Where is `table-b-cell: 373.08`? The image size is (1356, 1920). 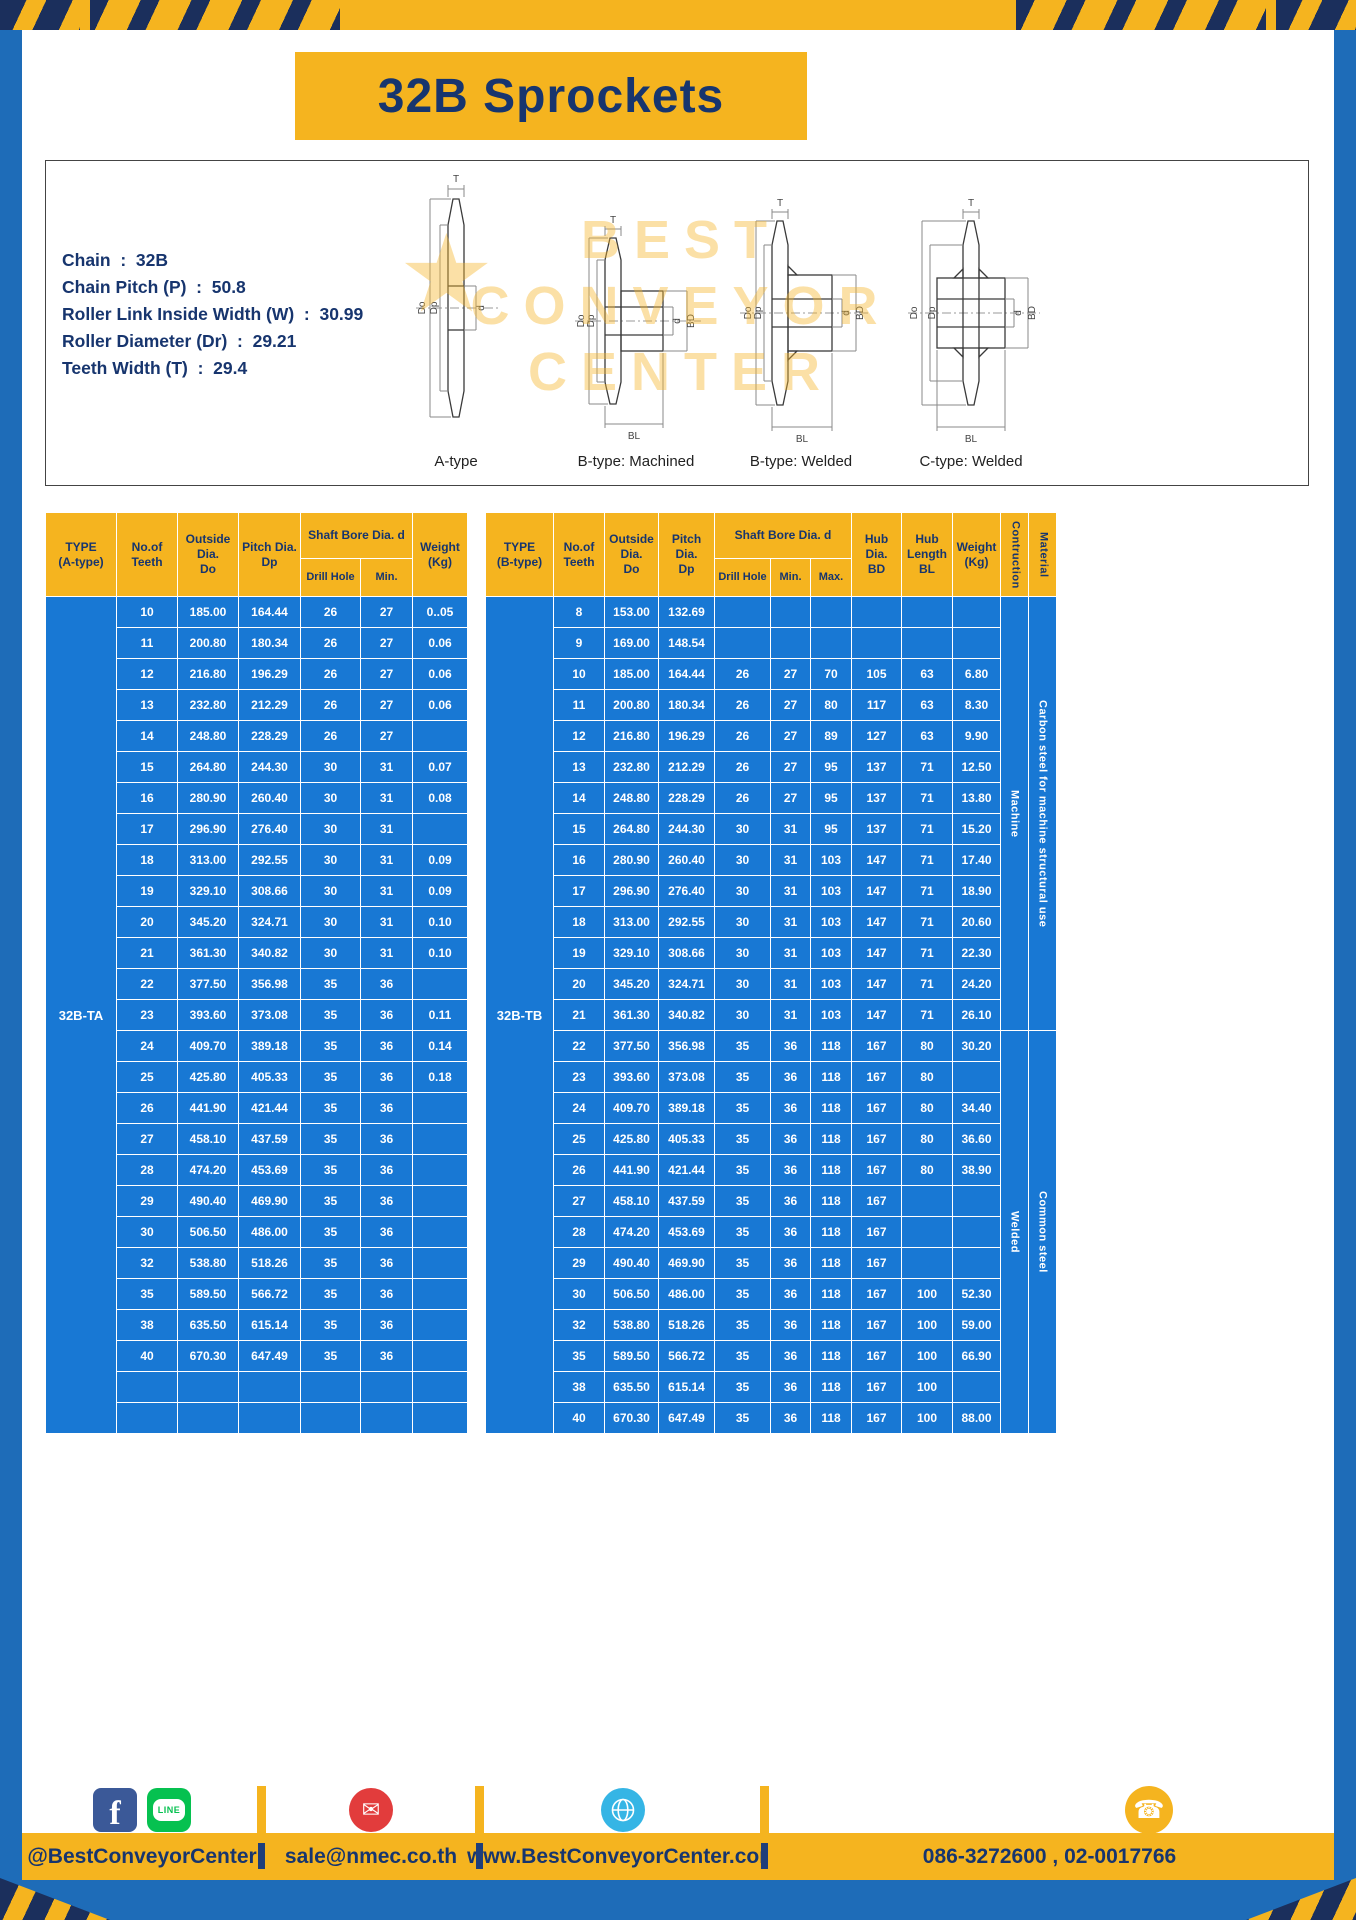
table-b-cell: 373.08 is located at coordinates (686, 1077).